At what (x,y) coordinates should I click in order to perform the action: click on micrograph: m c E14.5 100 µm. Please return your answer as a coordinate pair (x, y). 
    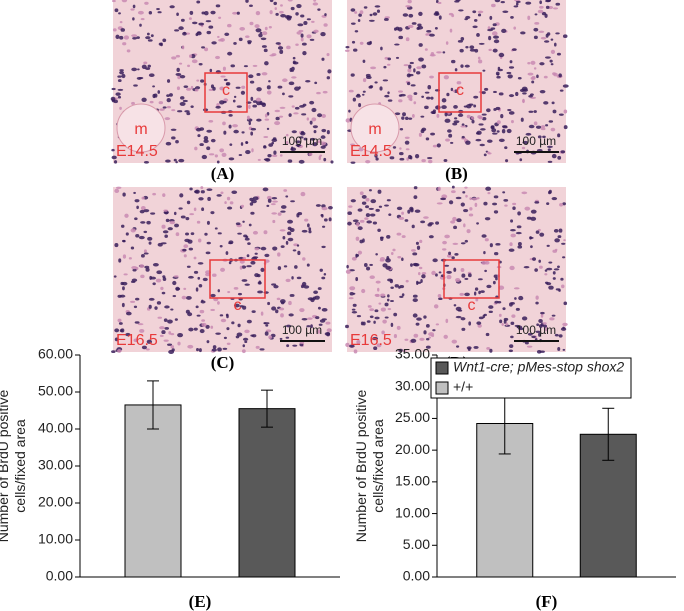
    Looking at the image, I should click on (456, 82).